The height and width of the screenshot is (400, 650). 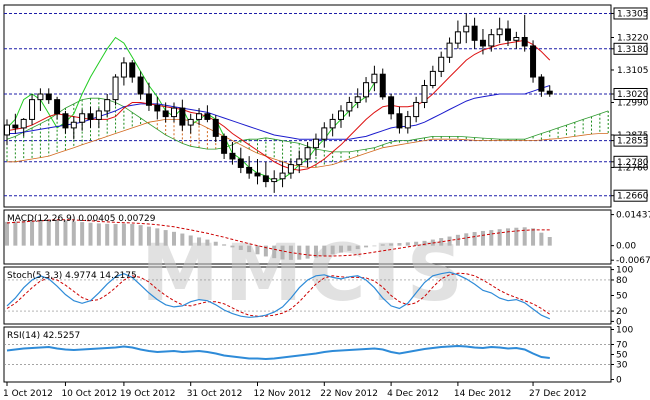 What do you see at coordinates (278, 352) in the screenshot?
I see `rsi-line` at bounding box center [278, 352].